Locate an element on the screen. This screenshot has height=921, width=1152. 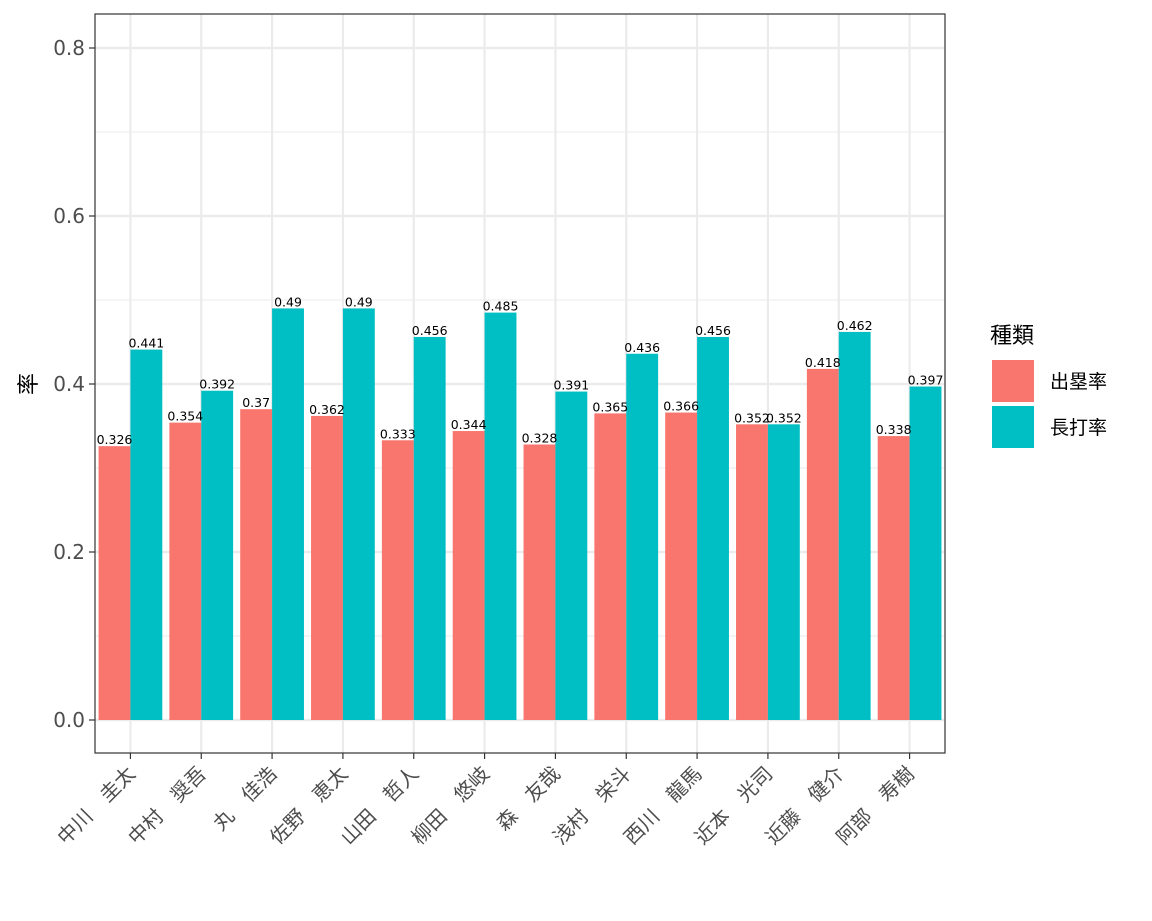
data-label: 0.391 is located at coordinates (571, 385).